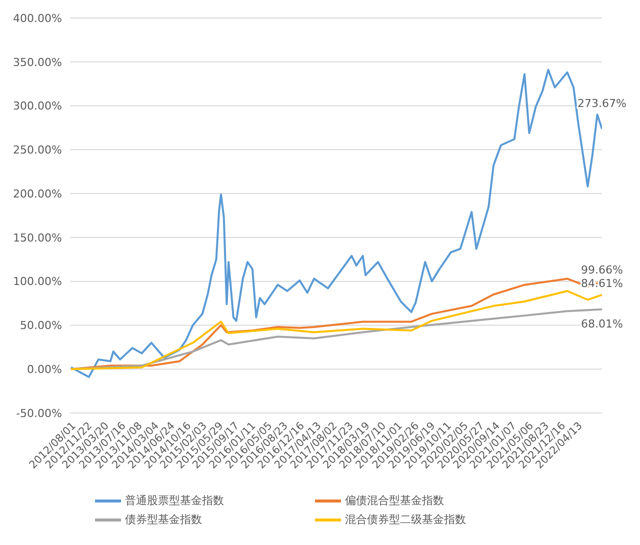  Describe the element at coordinates (602, 103) in the screenshot. I see `annotation: 273.67%` at that location.